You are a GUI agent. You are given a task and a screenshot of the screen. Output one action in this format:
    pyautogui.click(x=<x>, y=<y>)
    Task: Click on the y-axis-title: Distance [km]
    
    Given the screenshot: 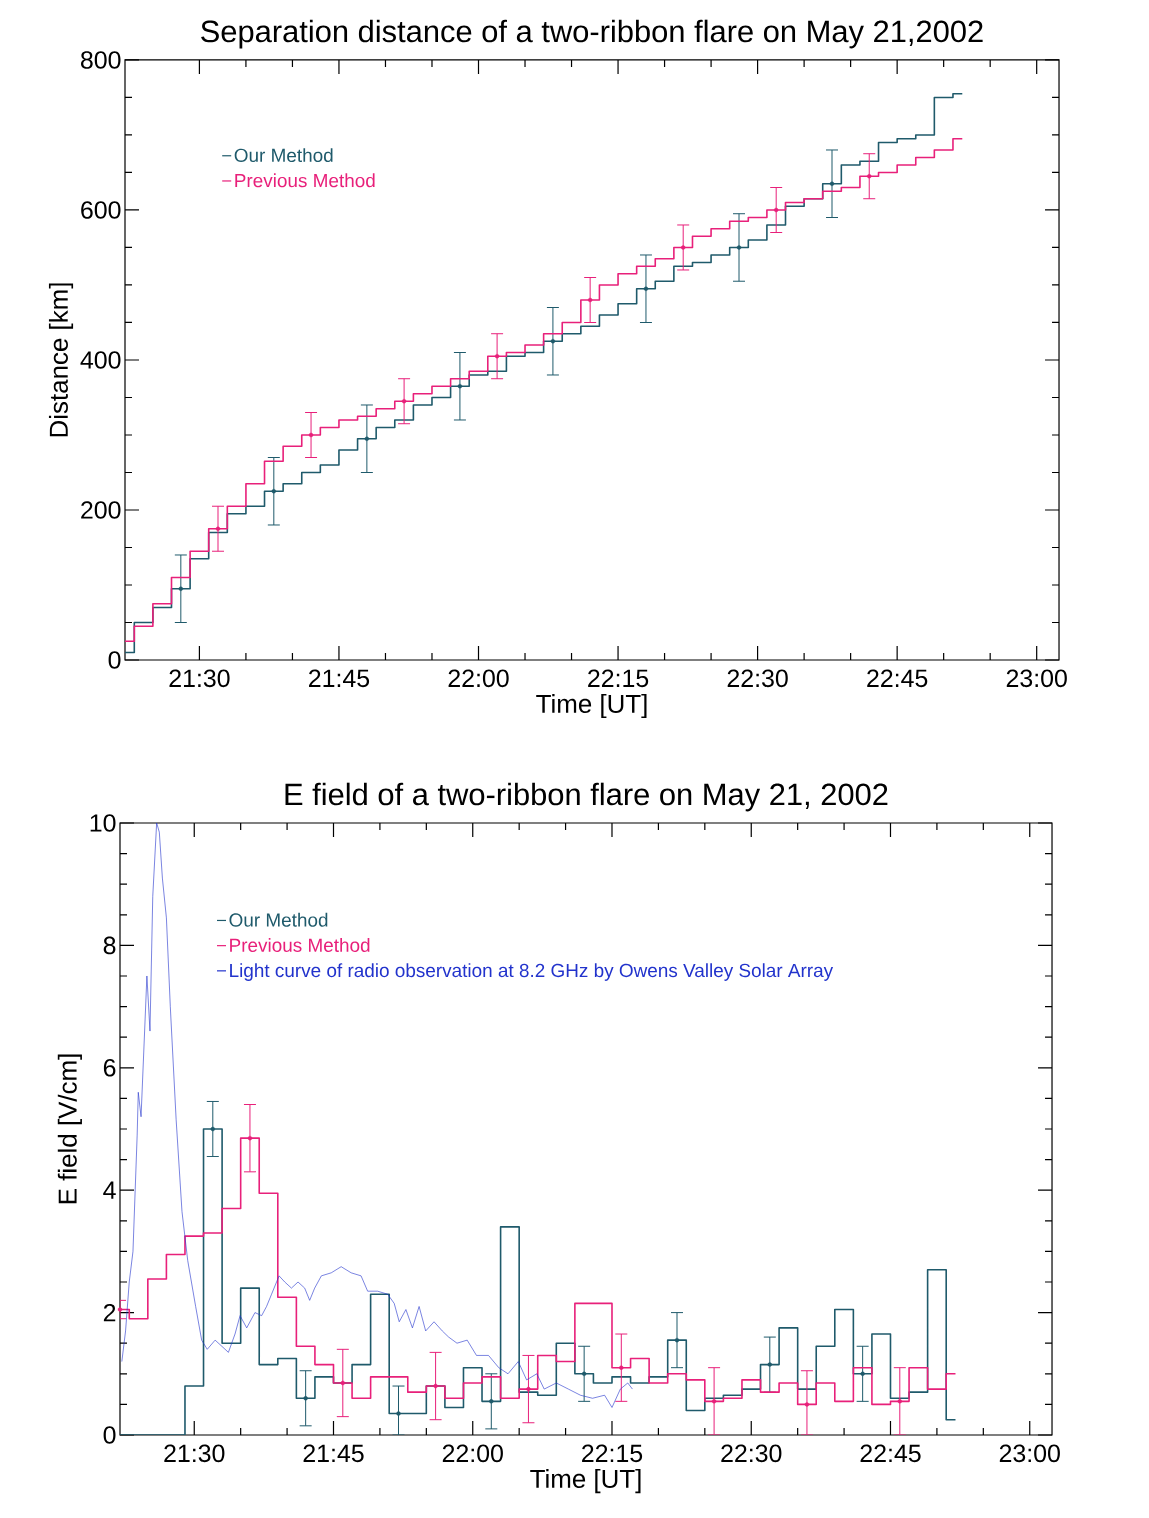 What is the action you would take?
    pyautogui.click(x=61, y=360)
    